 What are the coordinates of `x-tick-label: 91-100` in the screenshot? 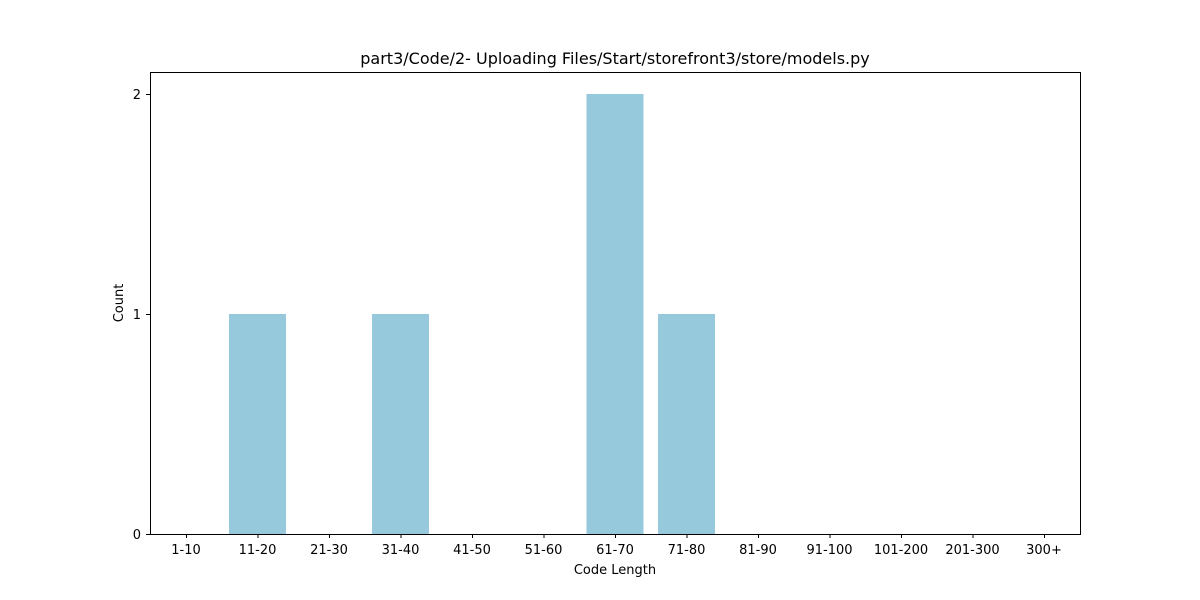 It's located at (829, 550).